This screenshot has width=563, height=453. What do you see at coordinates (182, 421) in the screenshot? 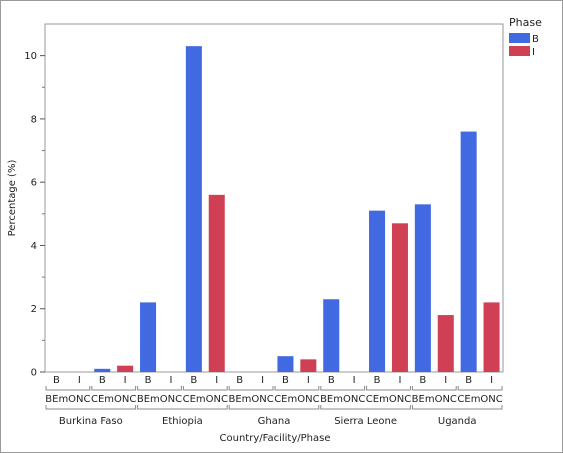
I see `country-label: Ethiopia` at bounding box center [182, 421].